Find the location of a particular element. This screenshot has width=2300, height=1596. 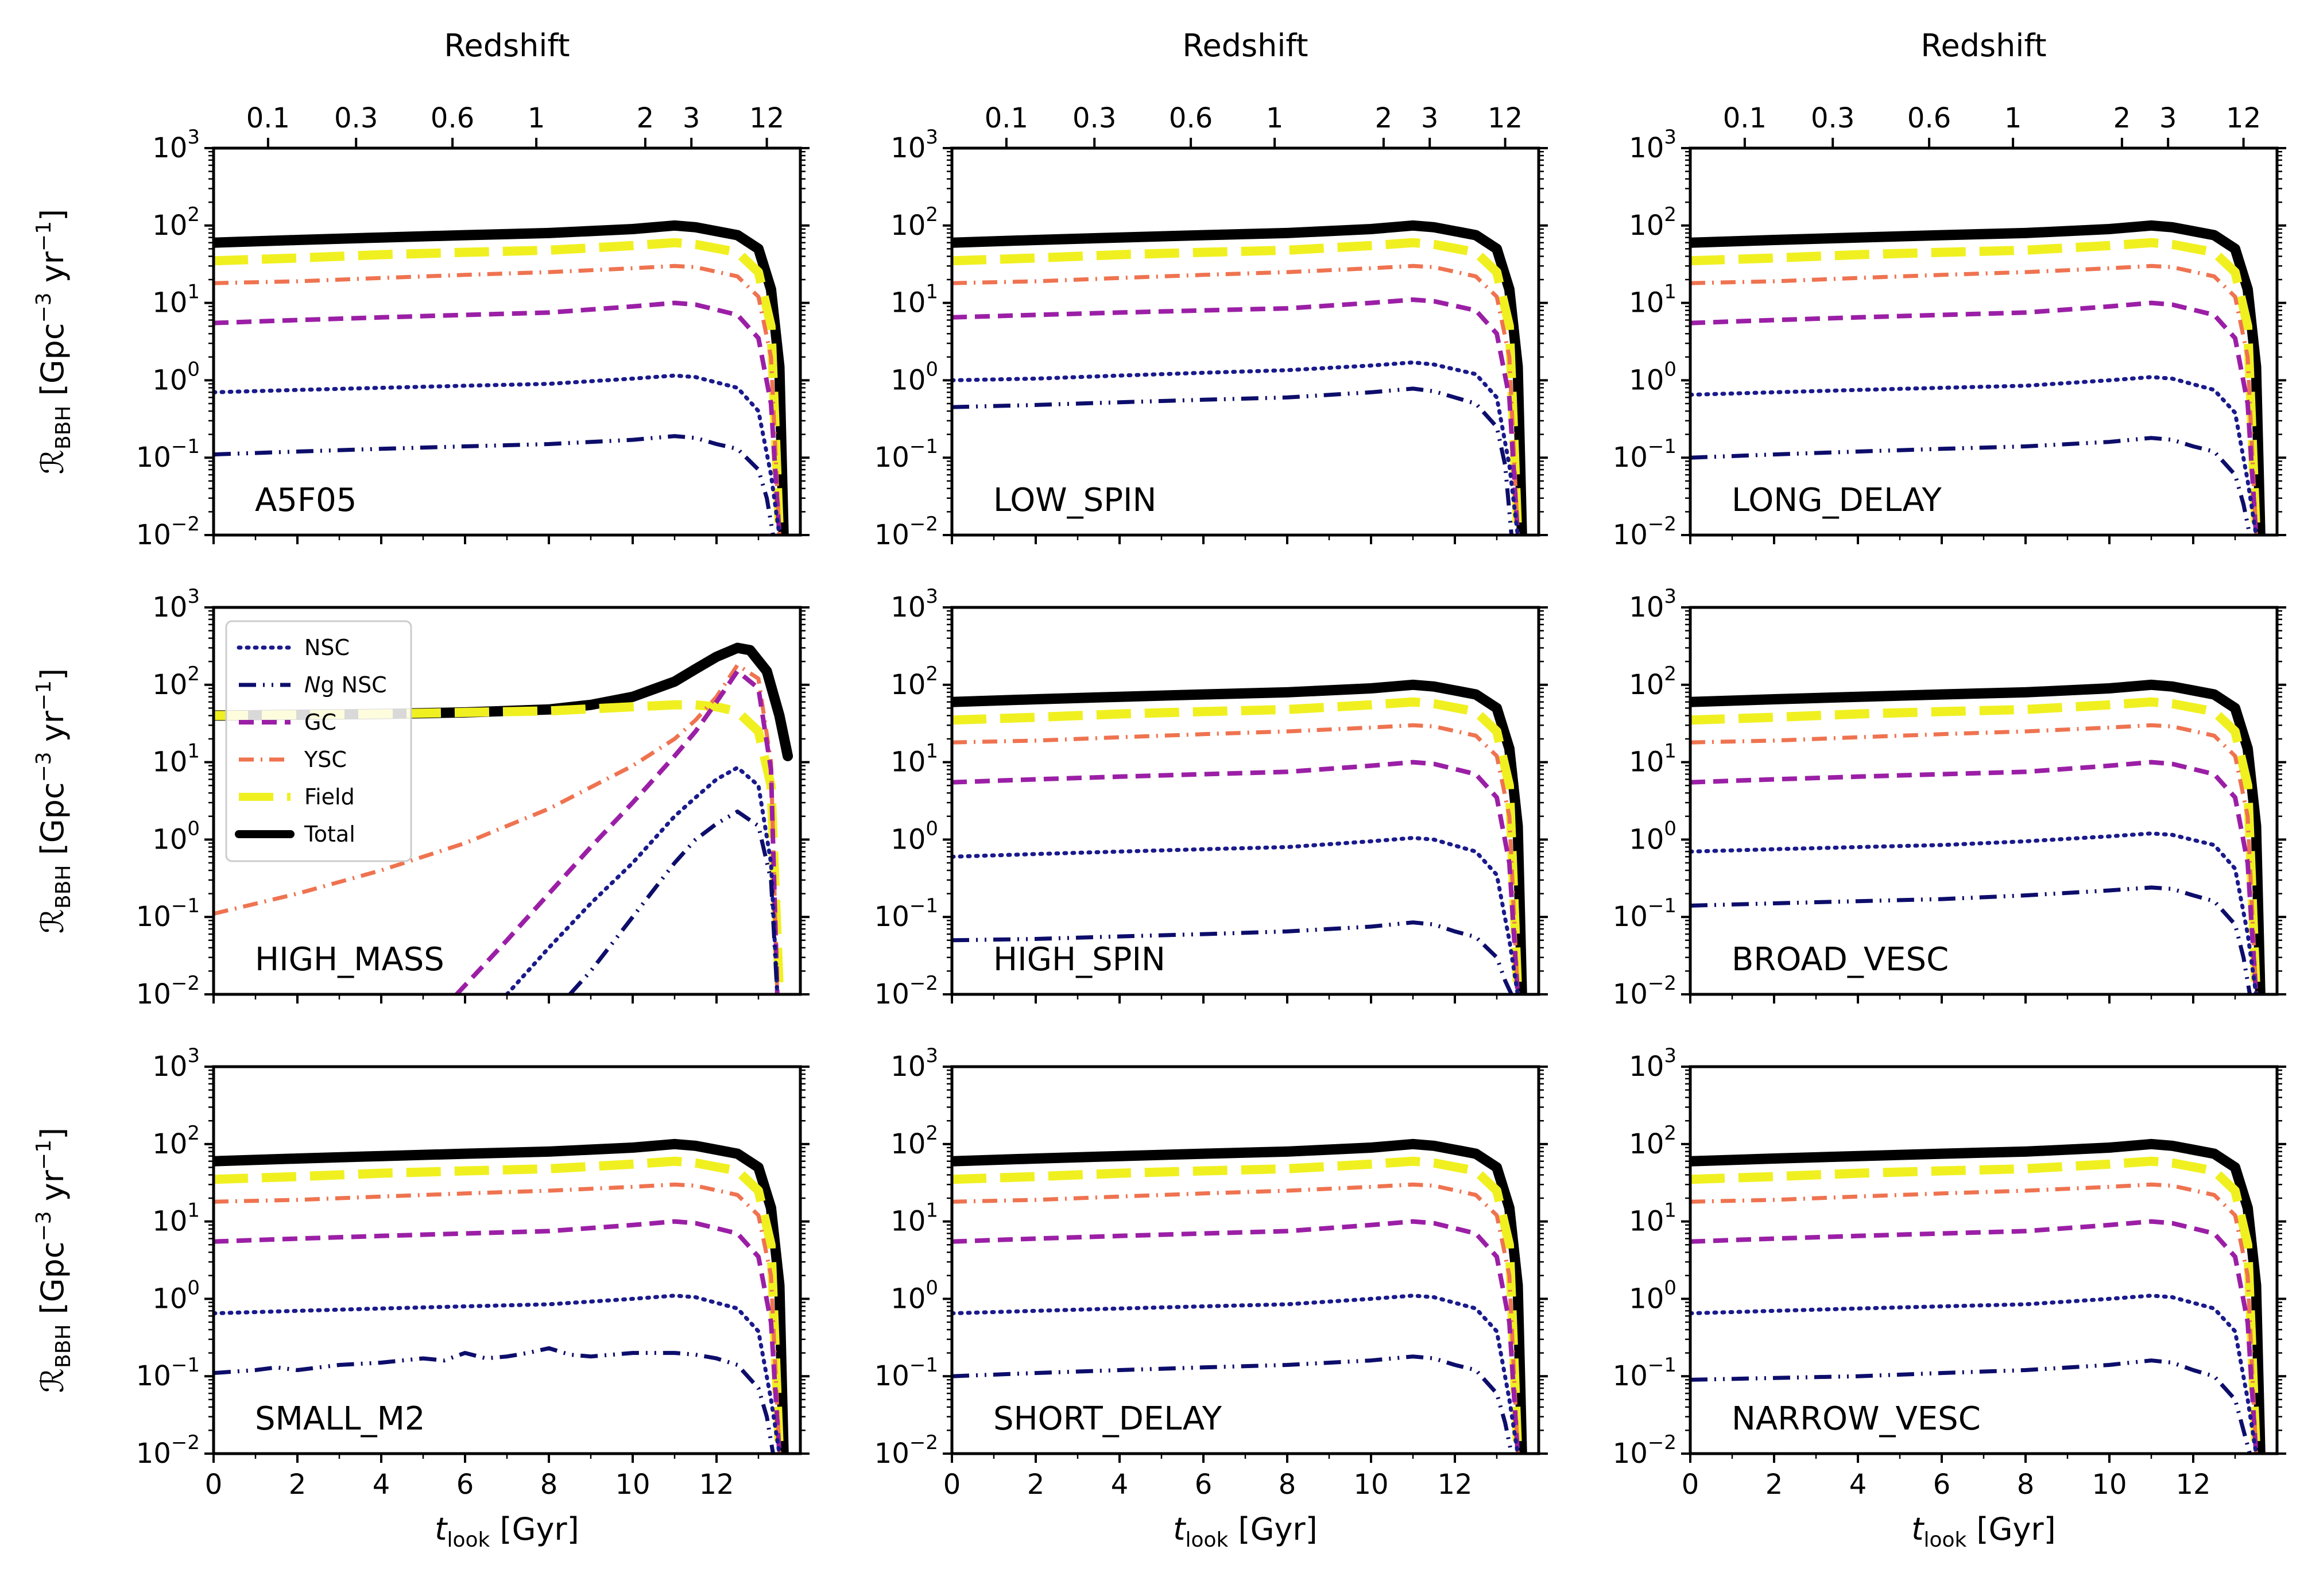

redshift-tick-label: 0.3 is located at coordinates (1094, 118).